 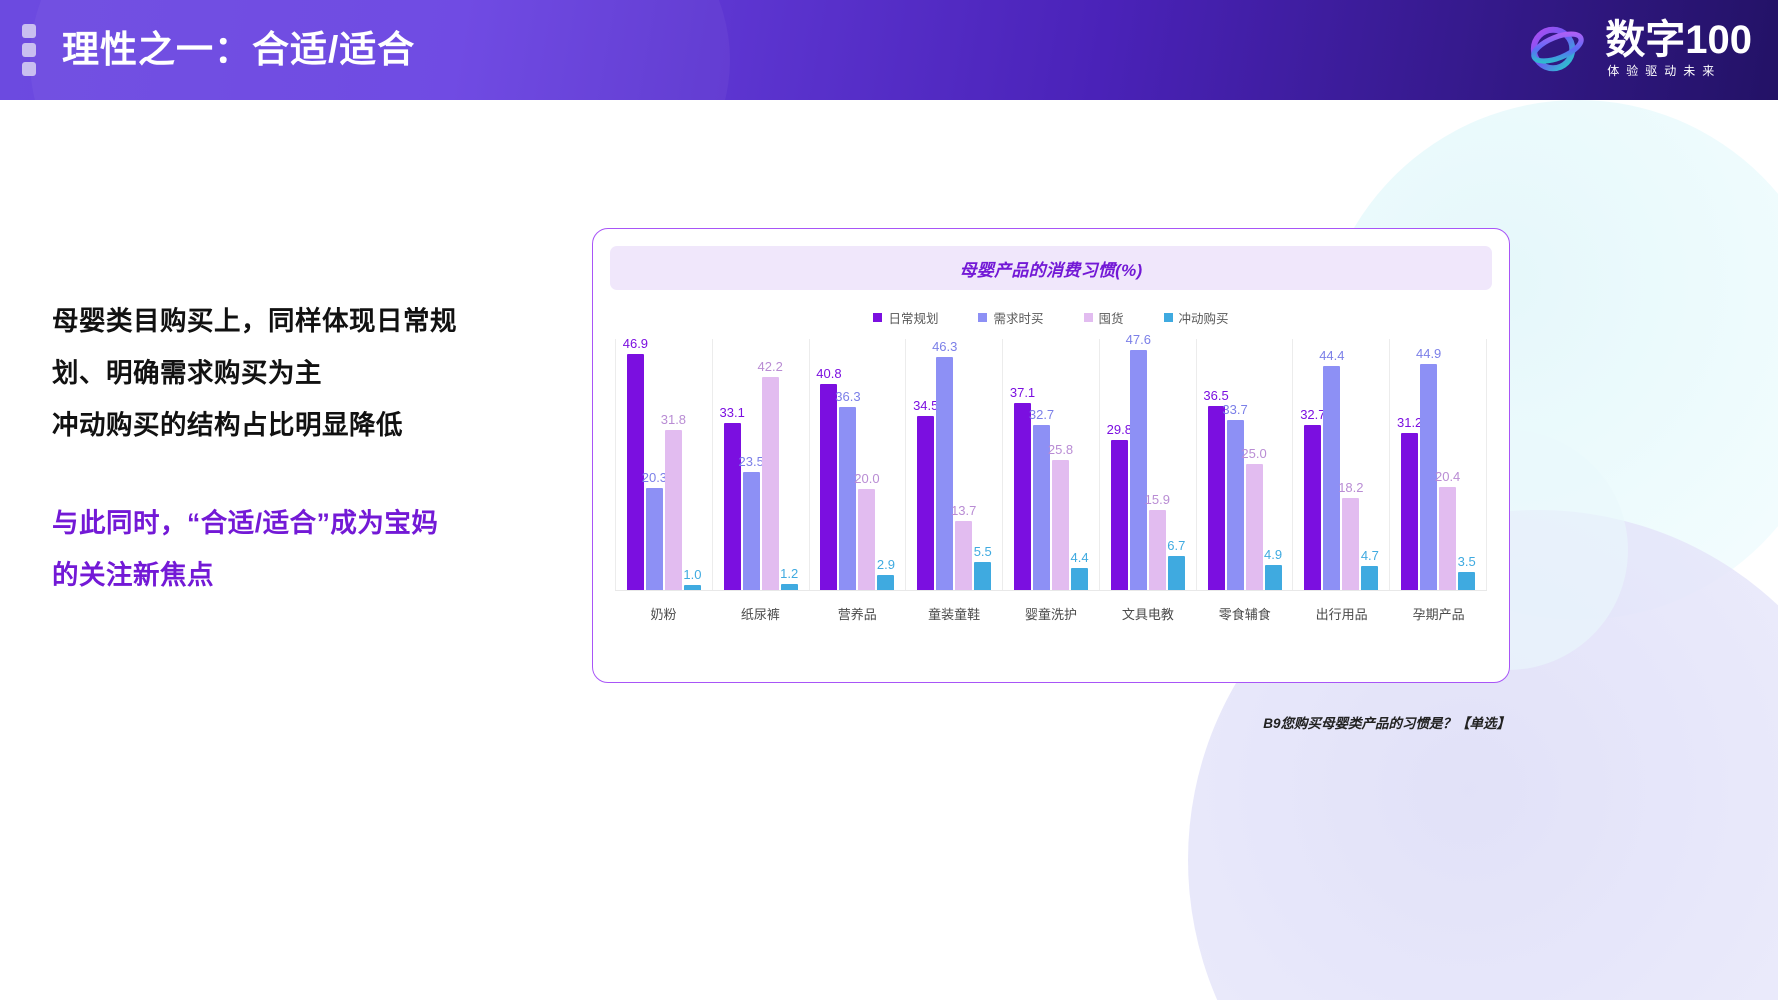 What do you see at coordinates (1254, 518) in the screenshot?
I see `bar: 25.0` at bounding box center [1254, 518].